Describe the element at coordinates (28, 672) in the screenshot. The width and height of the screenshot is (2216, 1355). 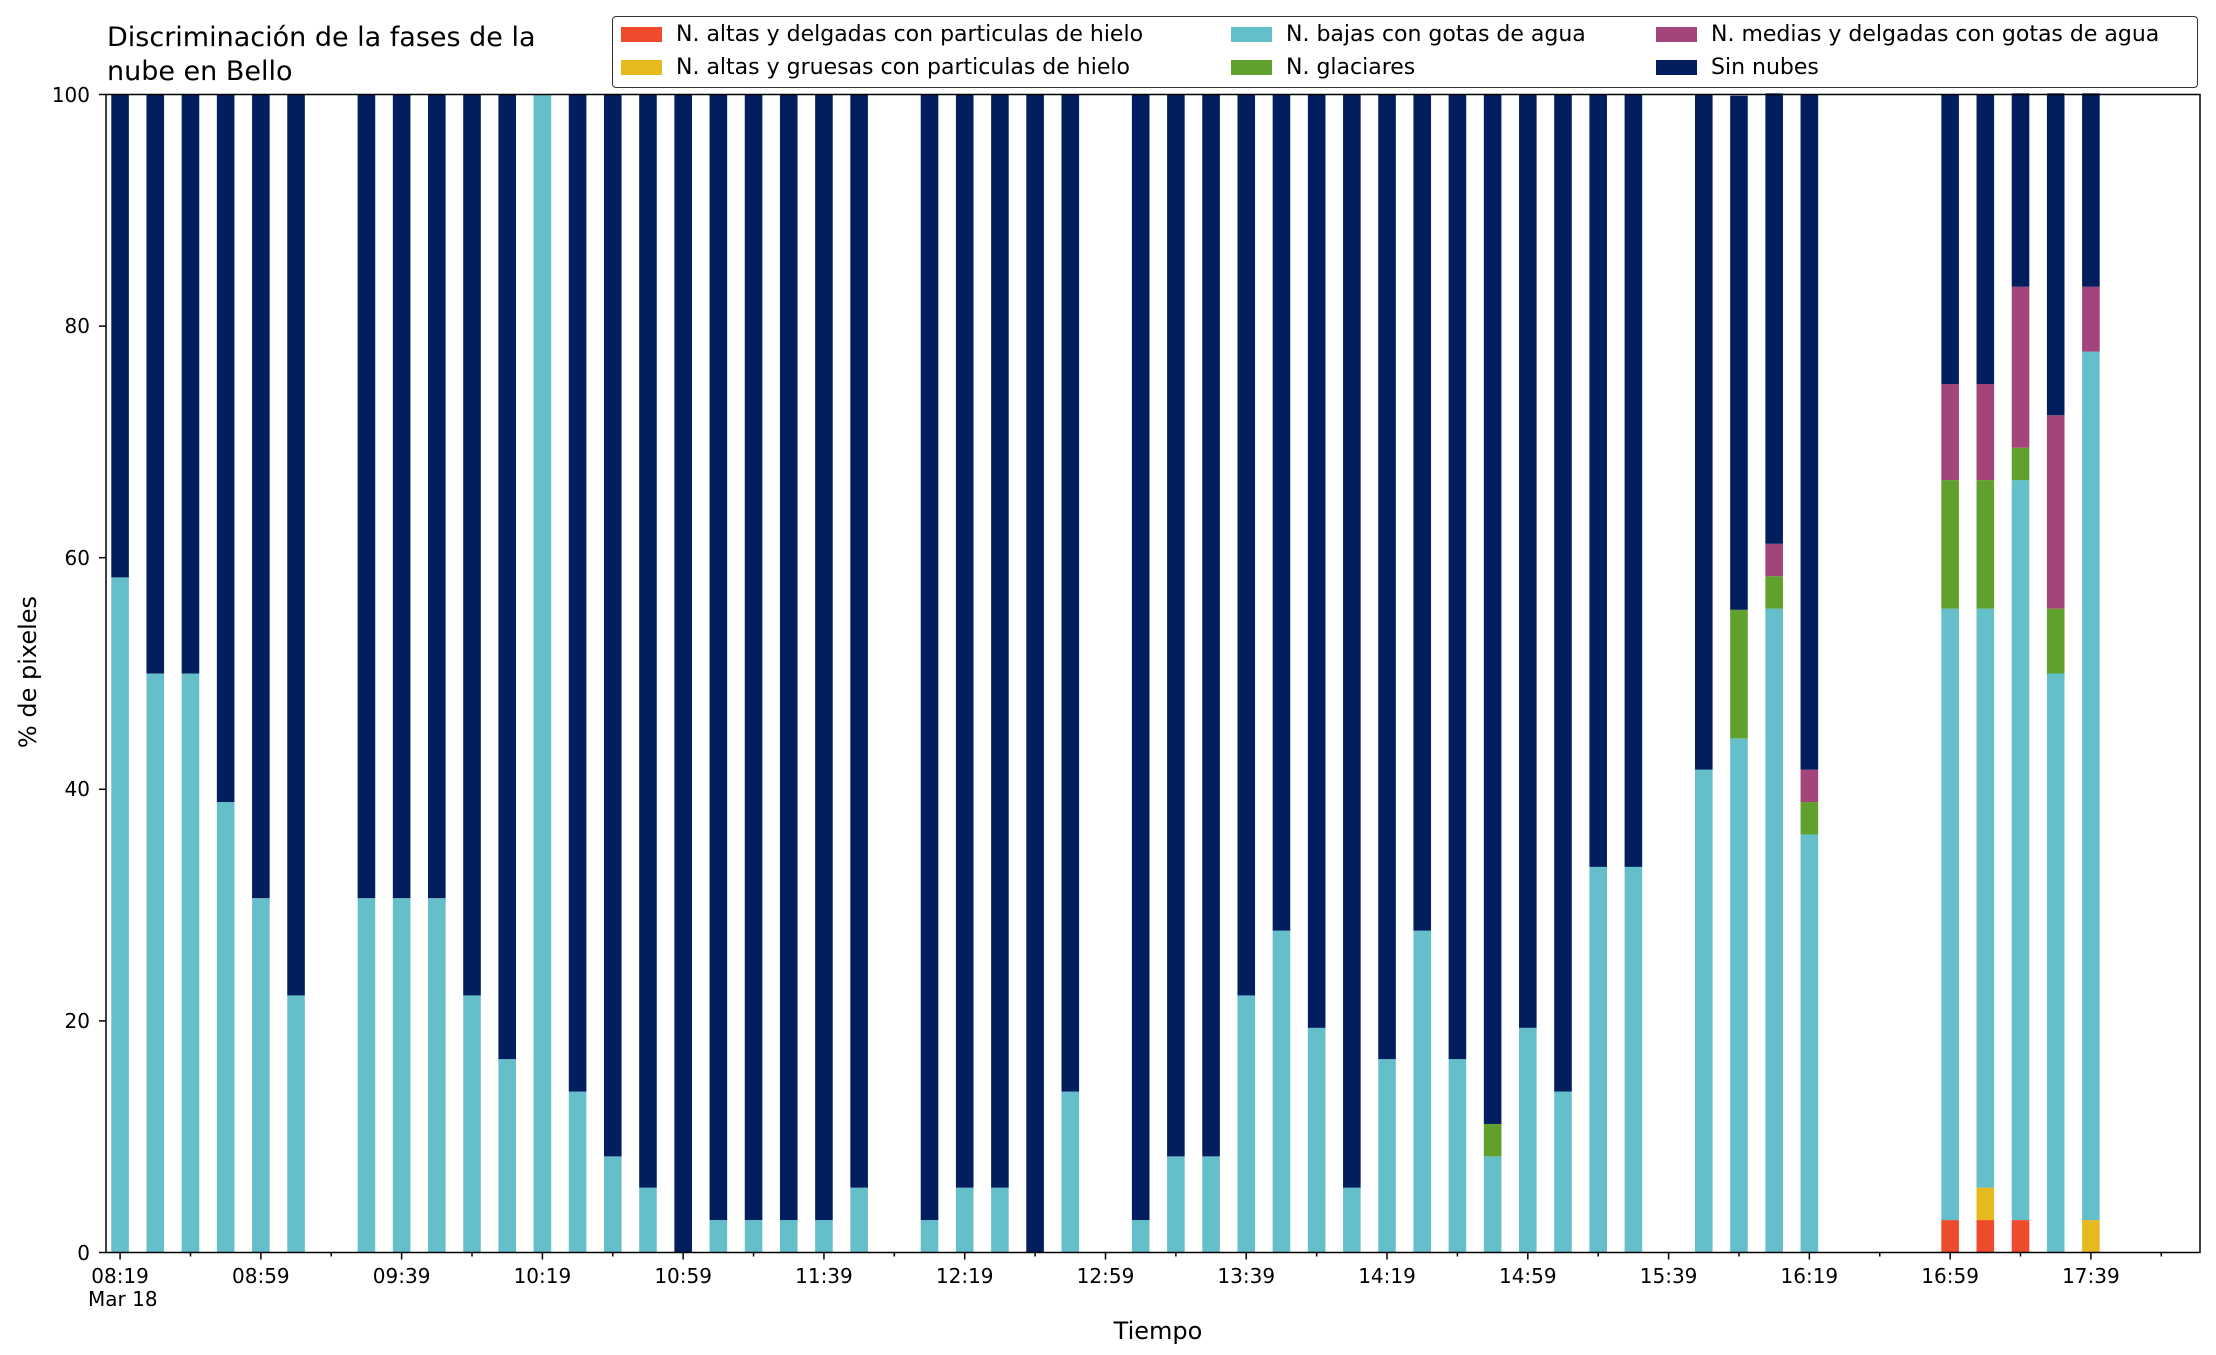
I see `y-axis-label: % de pixeles` at that location.